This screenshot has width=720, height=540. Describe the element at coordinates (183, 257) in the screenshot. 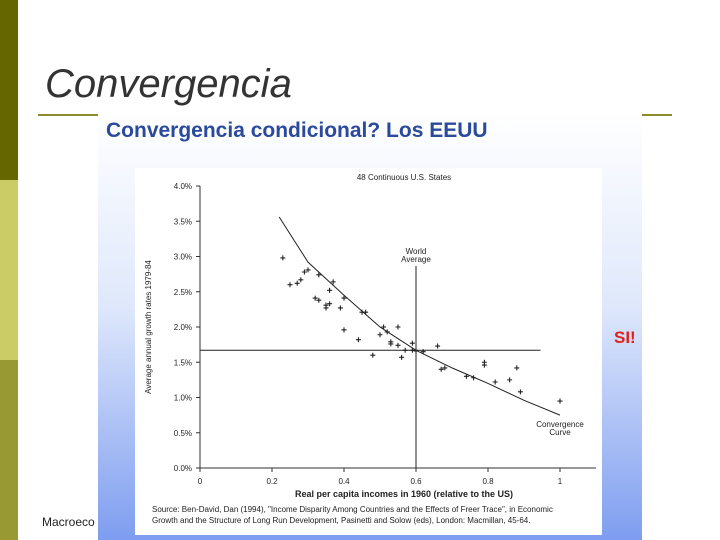

I see `y-tick-label: 3.0%` at that location.